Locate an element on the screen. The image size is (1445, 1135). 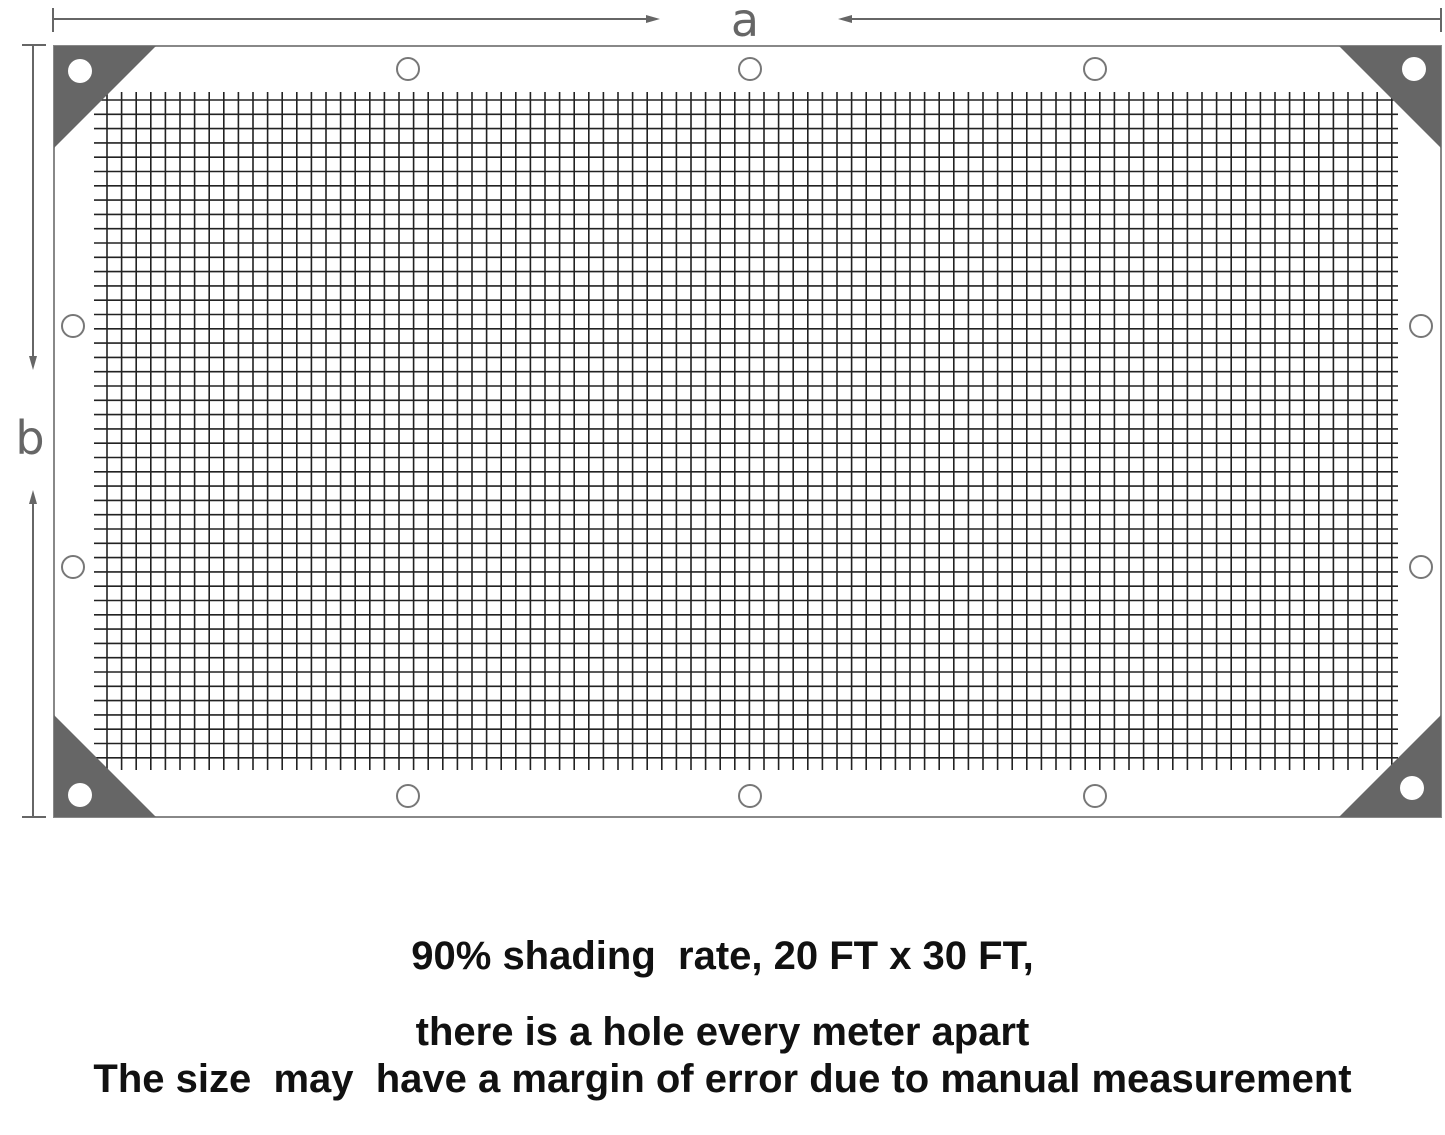
height-dimension is located at coordinates (34, 431).